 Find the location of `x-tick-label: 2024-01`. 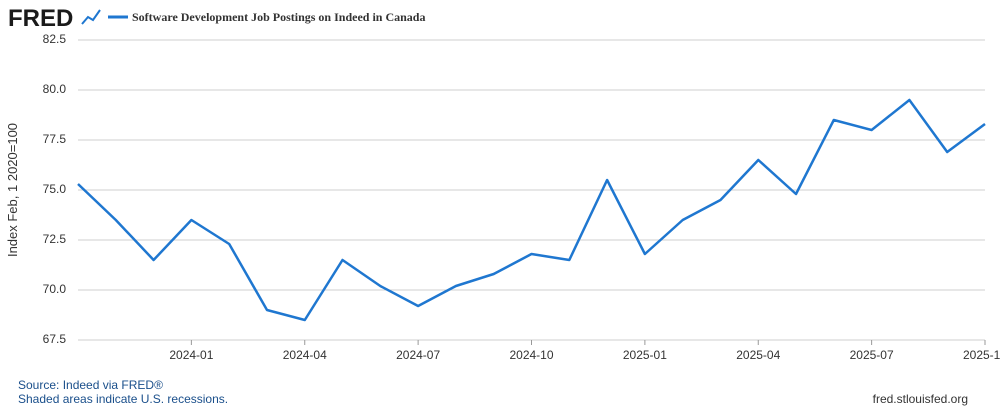

x-tick-label: 2024-01 is located at coordinates (191, 355).